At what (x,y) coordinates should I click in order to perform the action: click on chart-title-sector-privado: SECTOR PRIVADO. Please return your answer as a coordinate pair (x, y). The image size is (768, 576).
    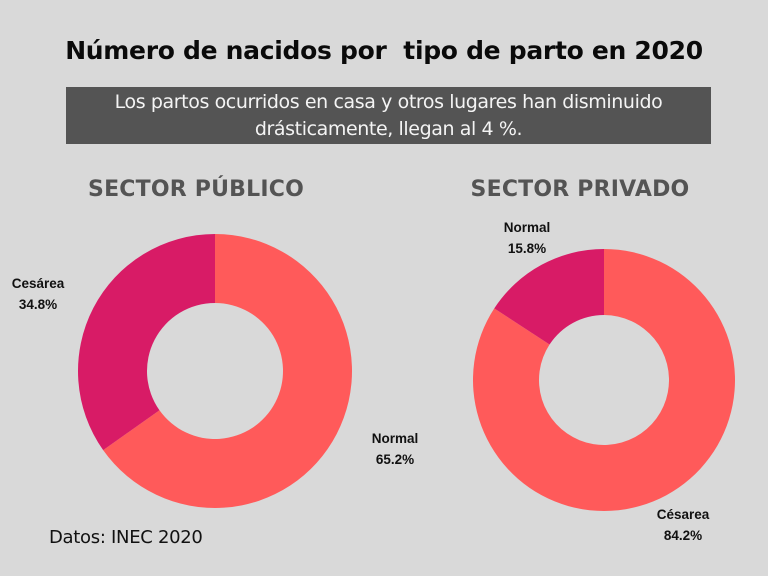
    Looking at the image, I should click on (580, 189).